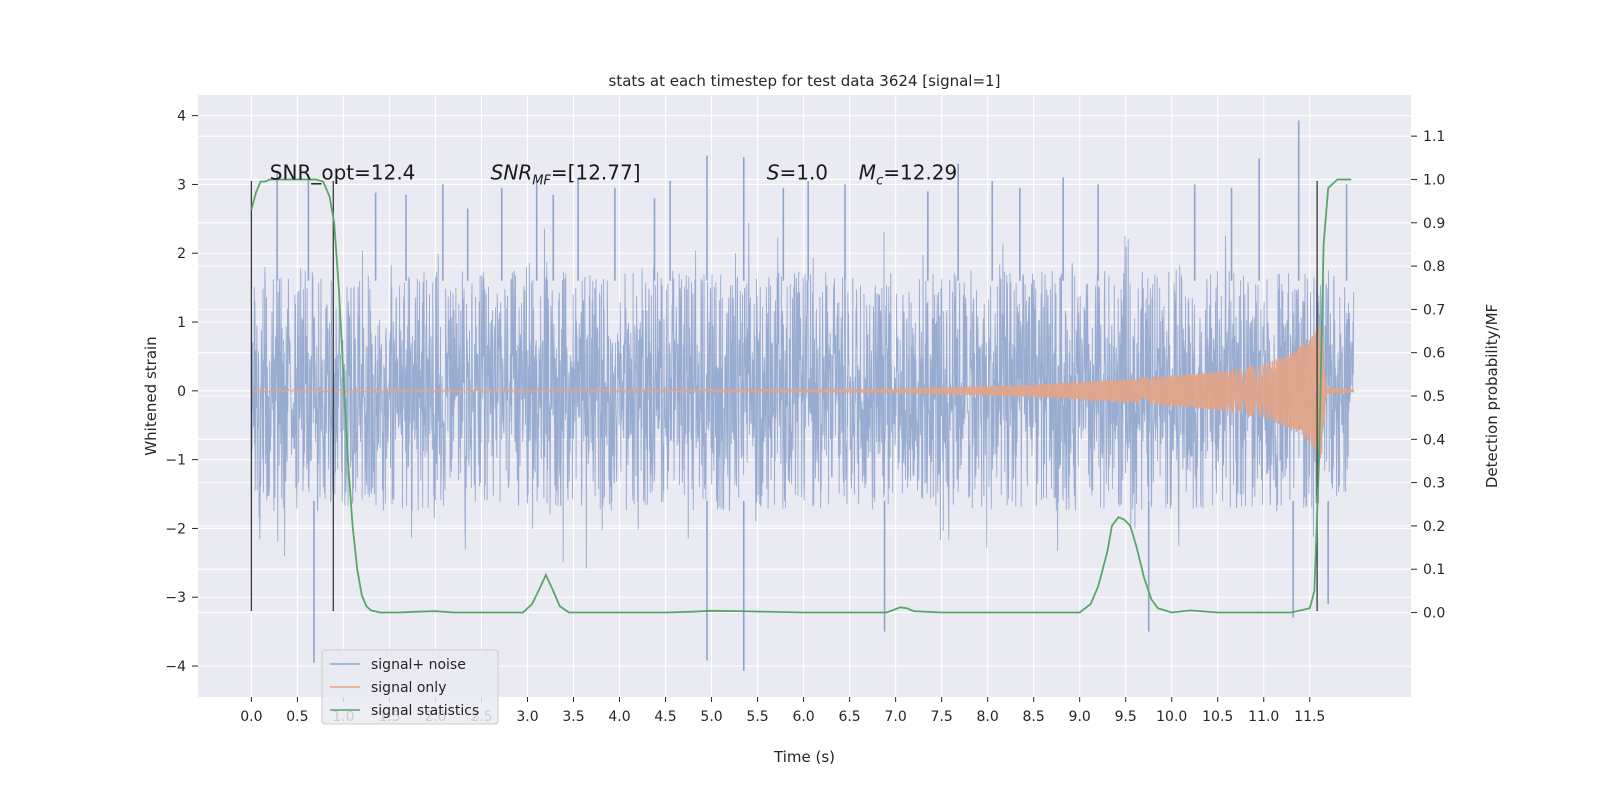  Describe the element at coordinates (803, 172) in the screenshot. I see `s-value: =1.0` at that location.